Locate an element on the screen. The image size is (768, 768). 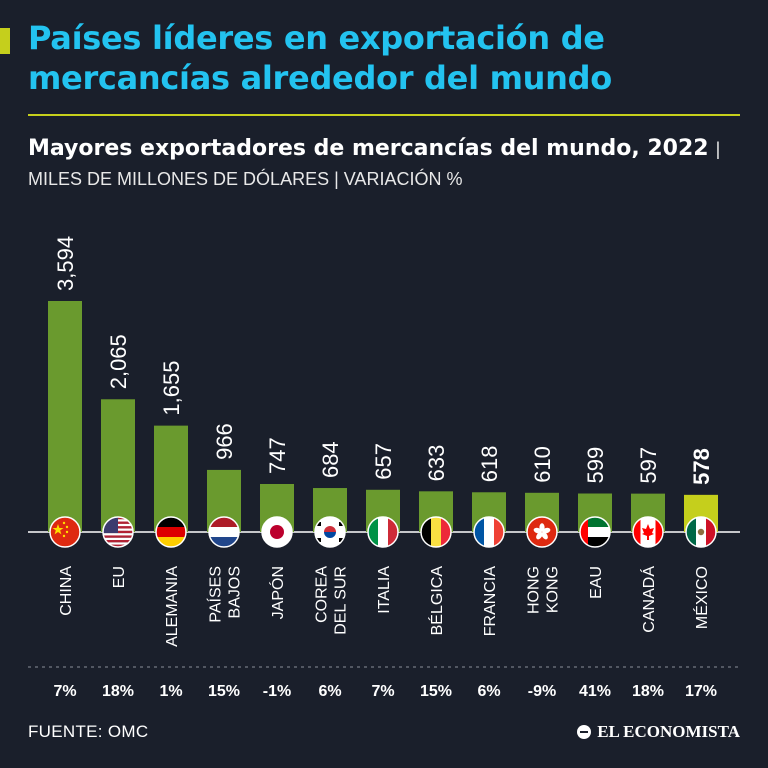
category-label-italia: ITALIA is located at coordinates (384, 590).